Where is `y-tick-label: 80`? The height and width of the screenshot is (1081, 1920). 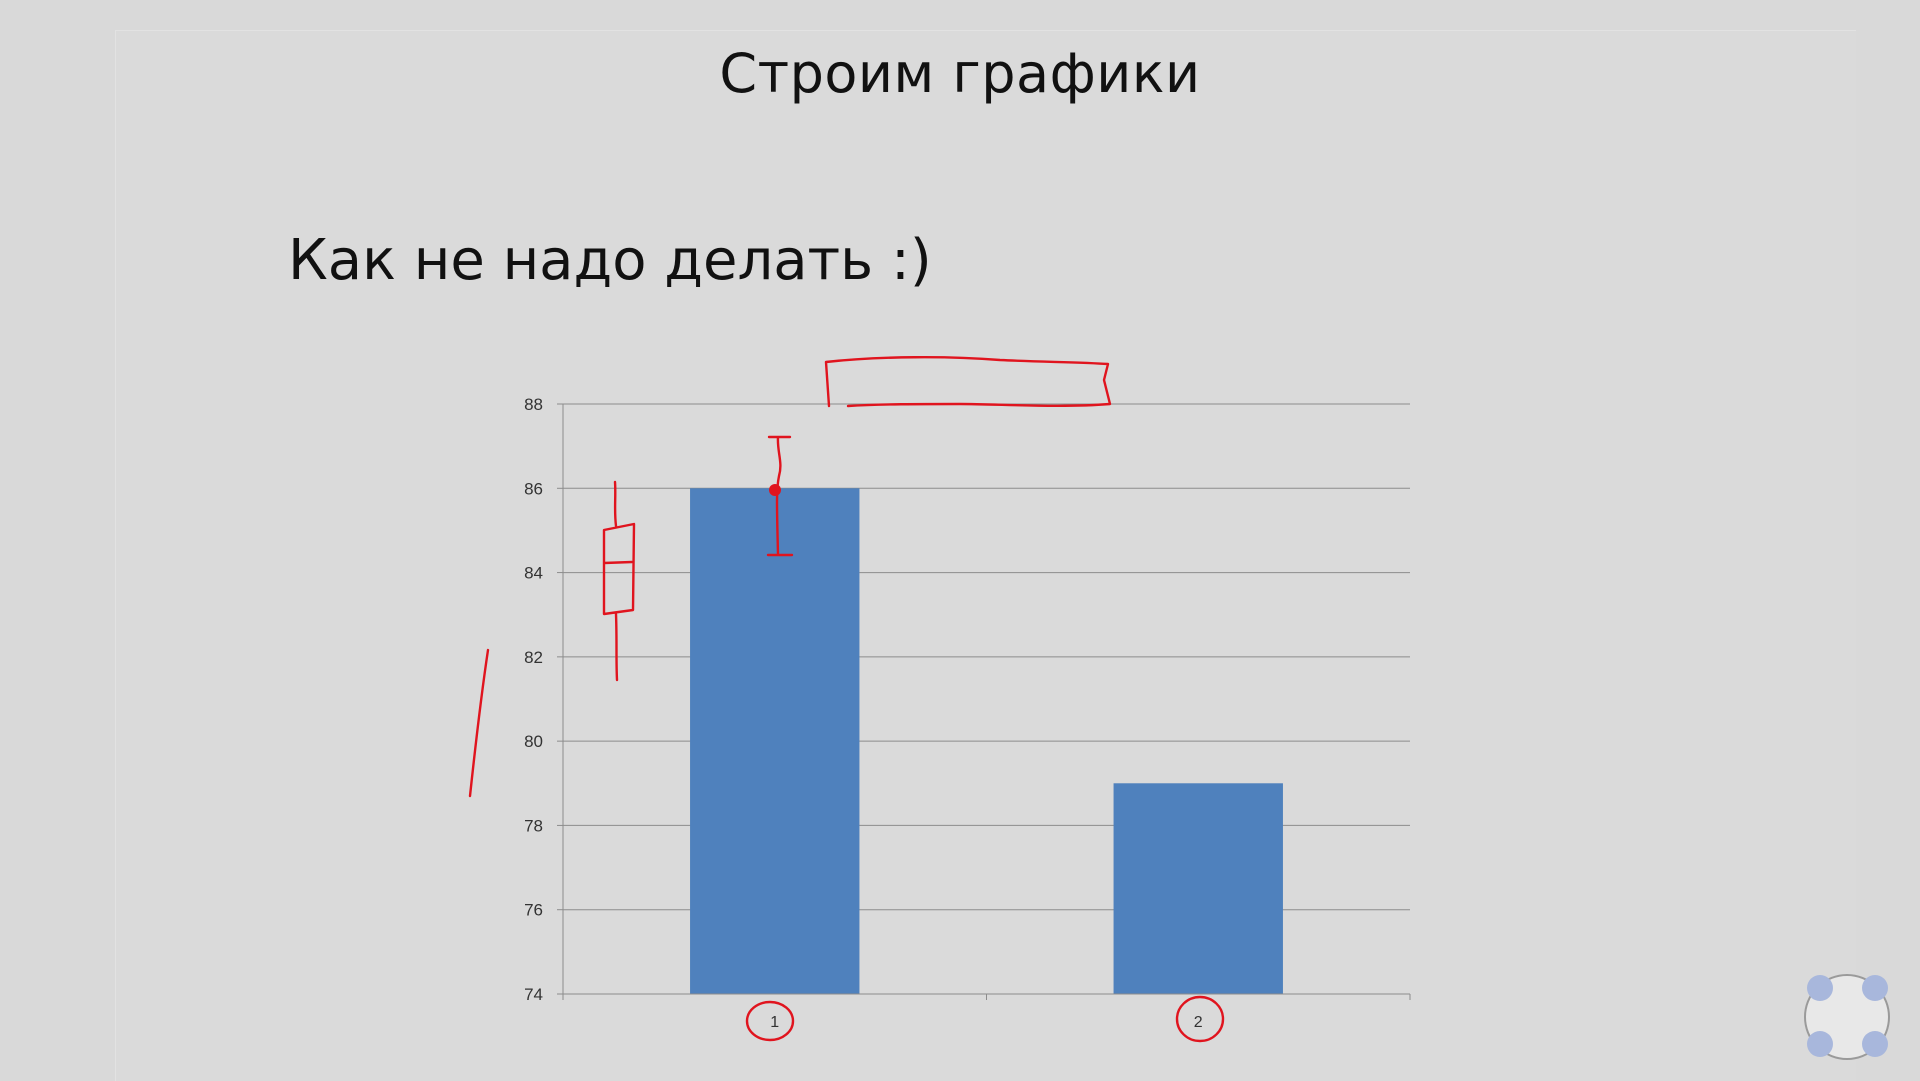
y-tick-label: 80 is located at coordinates (533, 741).